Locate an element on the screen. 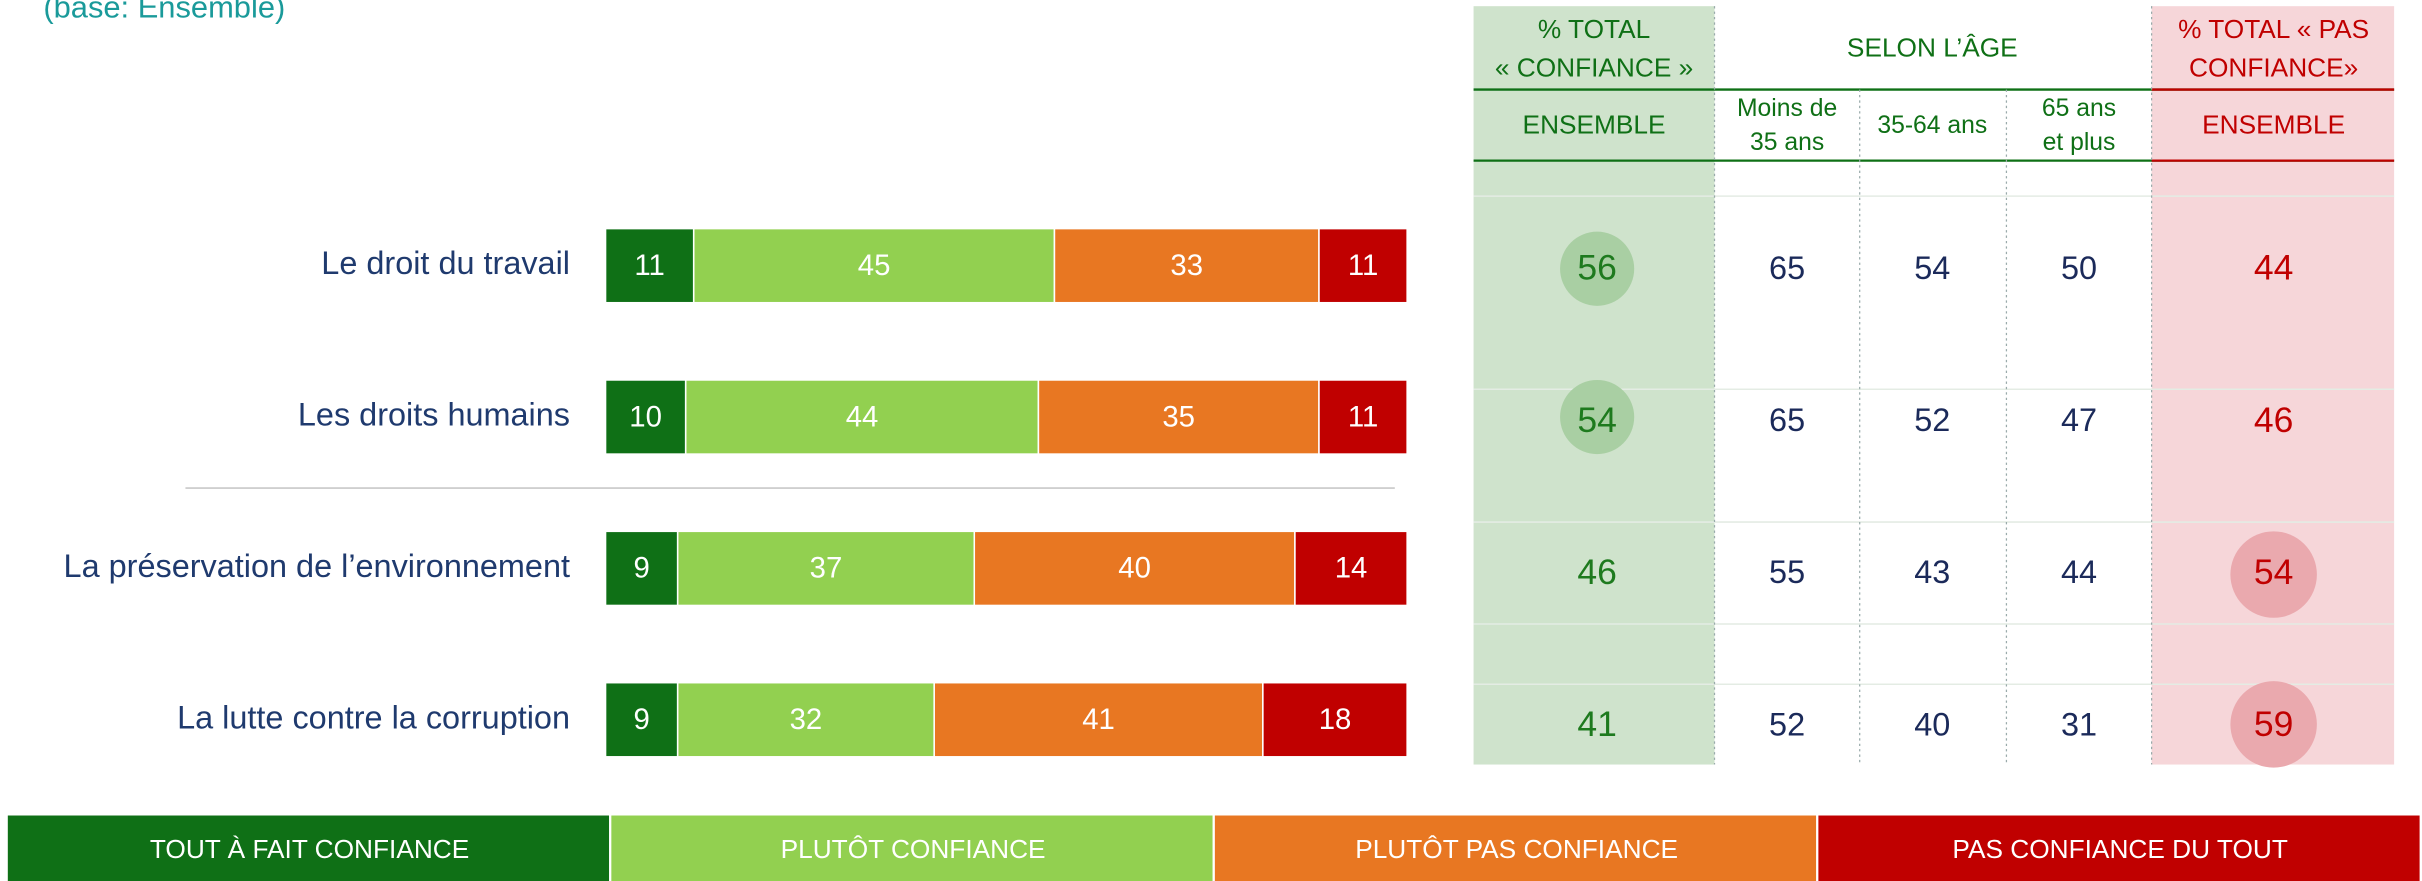  confiance-value: 46 is located at coordinates (1597, 572).